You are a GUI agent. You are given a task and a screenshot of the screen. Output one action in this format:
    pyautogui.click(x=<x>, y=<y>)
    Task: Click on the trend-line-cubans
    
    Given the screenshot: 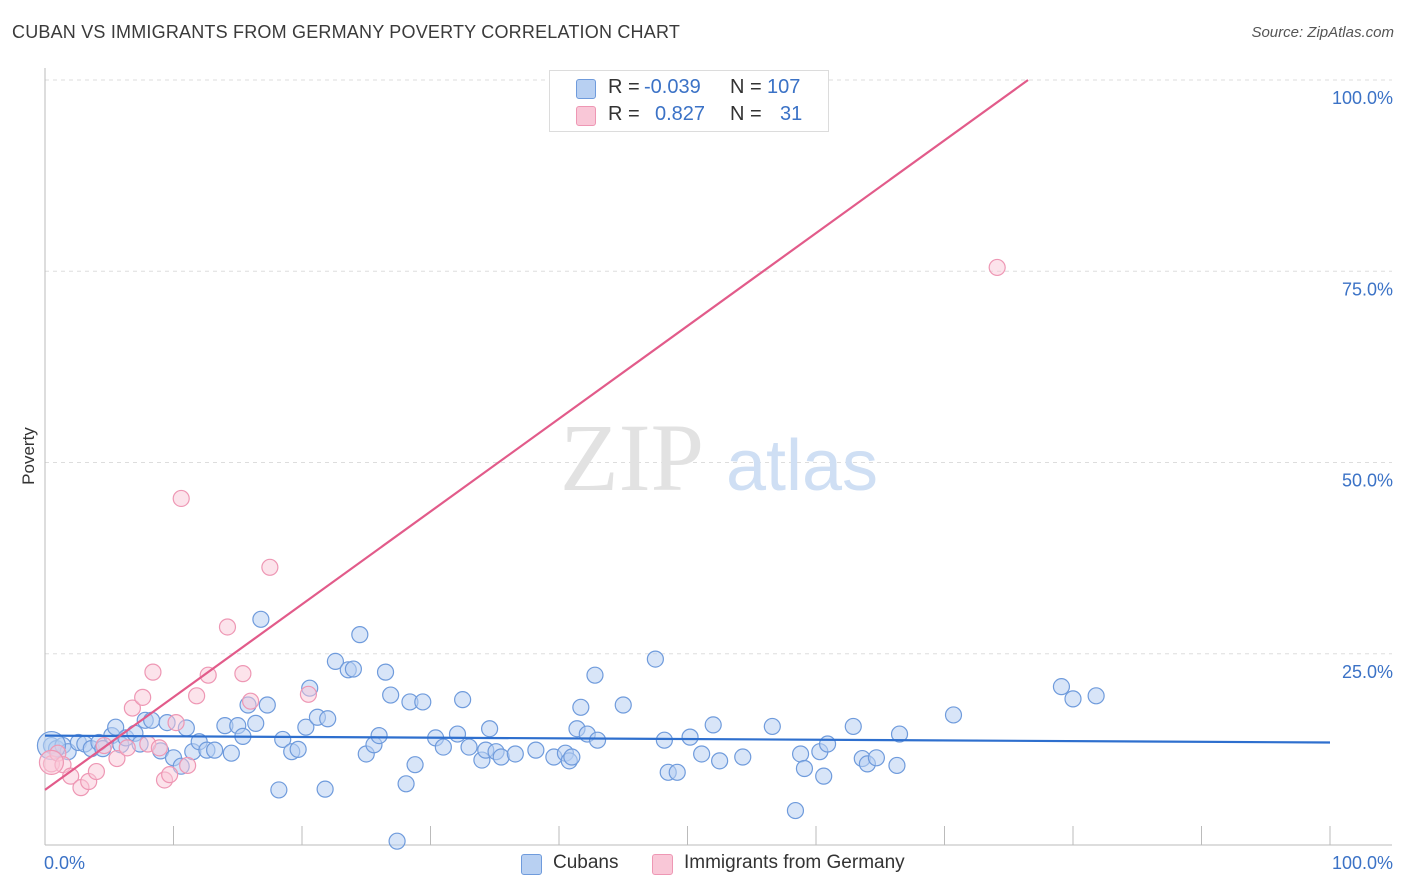 What is the action you would take?
    pyautogui.click(x=687, y=739)
    